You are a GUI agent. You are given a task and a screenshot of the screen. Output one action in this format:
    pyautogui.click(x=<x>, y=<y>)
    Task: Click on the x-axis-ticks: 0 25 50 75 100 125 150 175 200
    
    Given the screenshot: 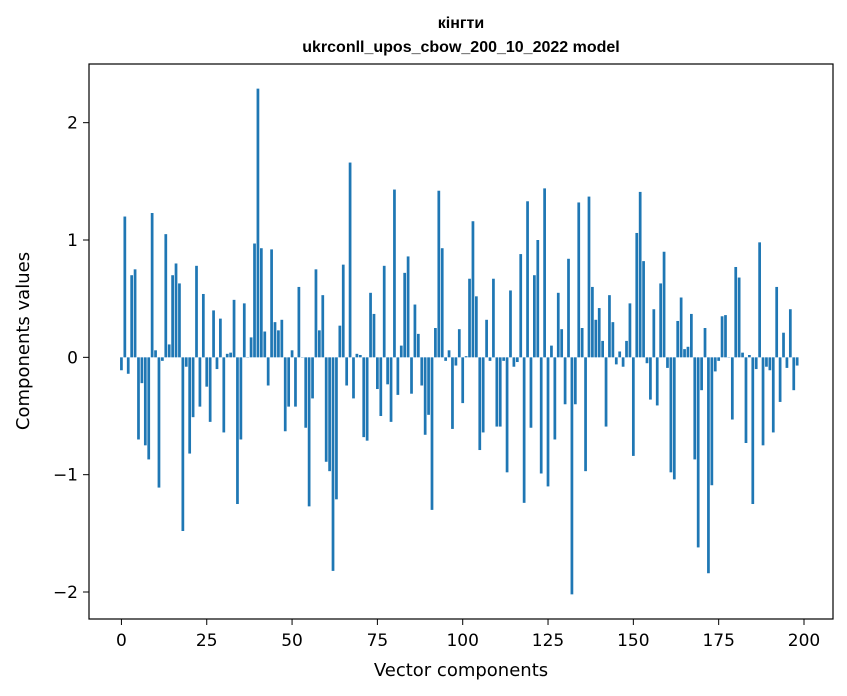 What is the action you would take?
    pyautogui.click(x=468, y=635)
    